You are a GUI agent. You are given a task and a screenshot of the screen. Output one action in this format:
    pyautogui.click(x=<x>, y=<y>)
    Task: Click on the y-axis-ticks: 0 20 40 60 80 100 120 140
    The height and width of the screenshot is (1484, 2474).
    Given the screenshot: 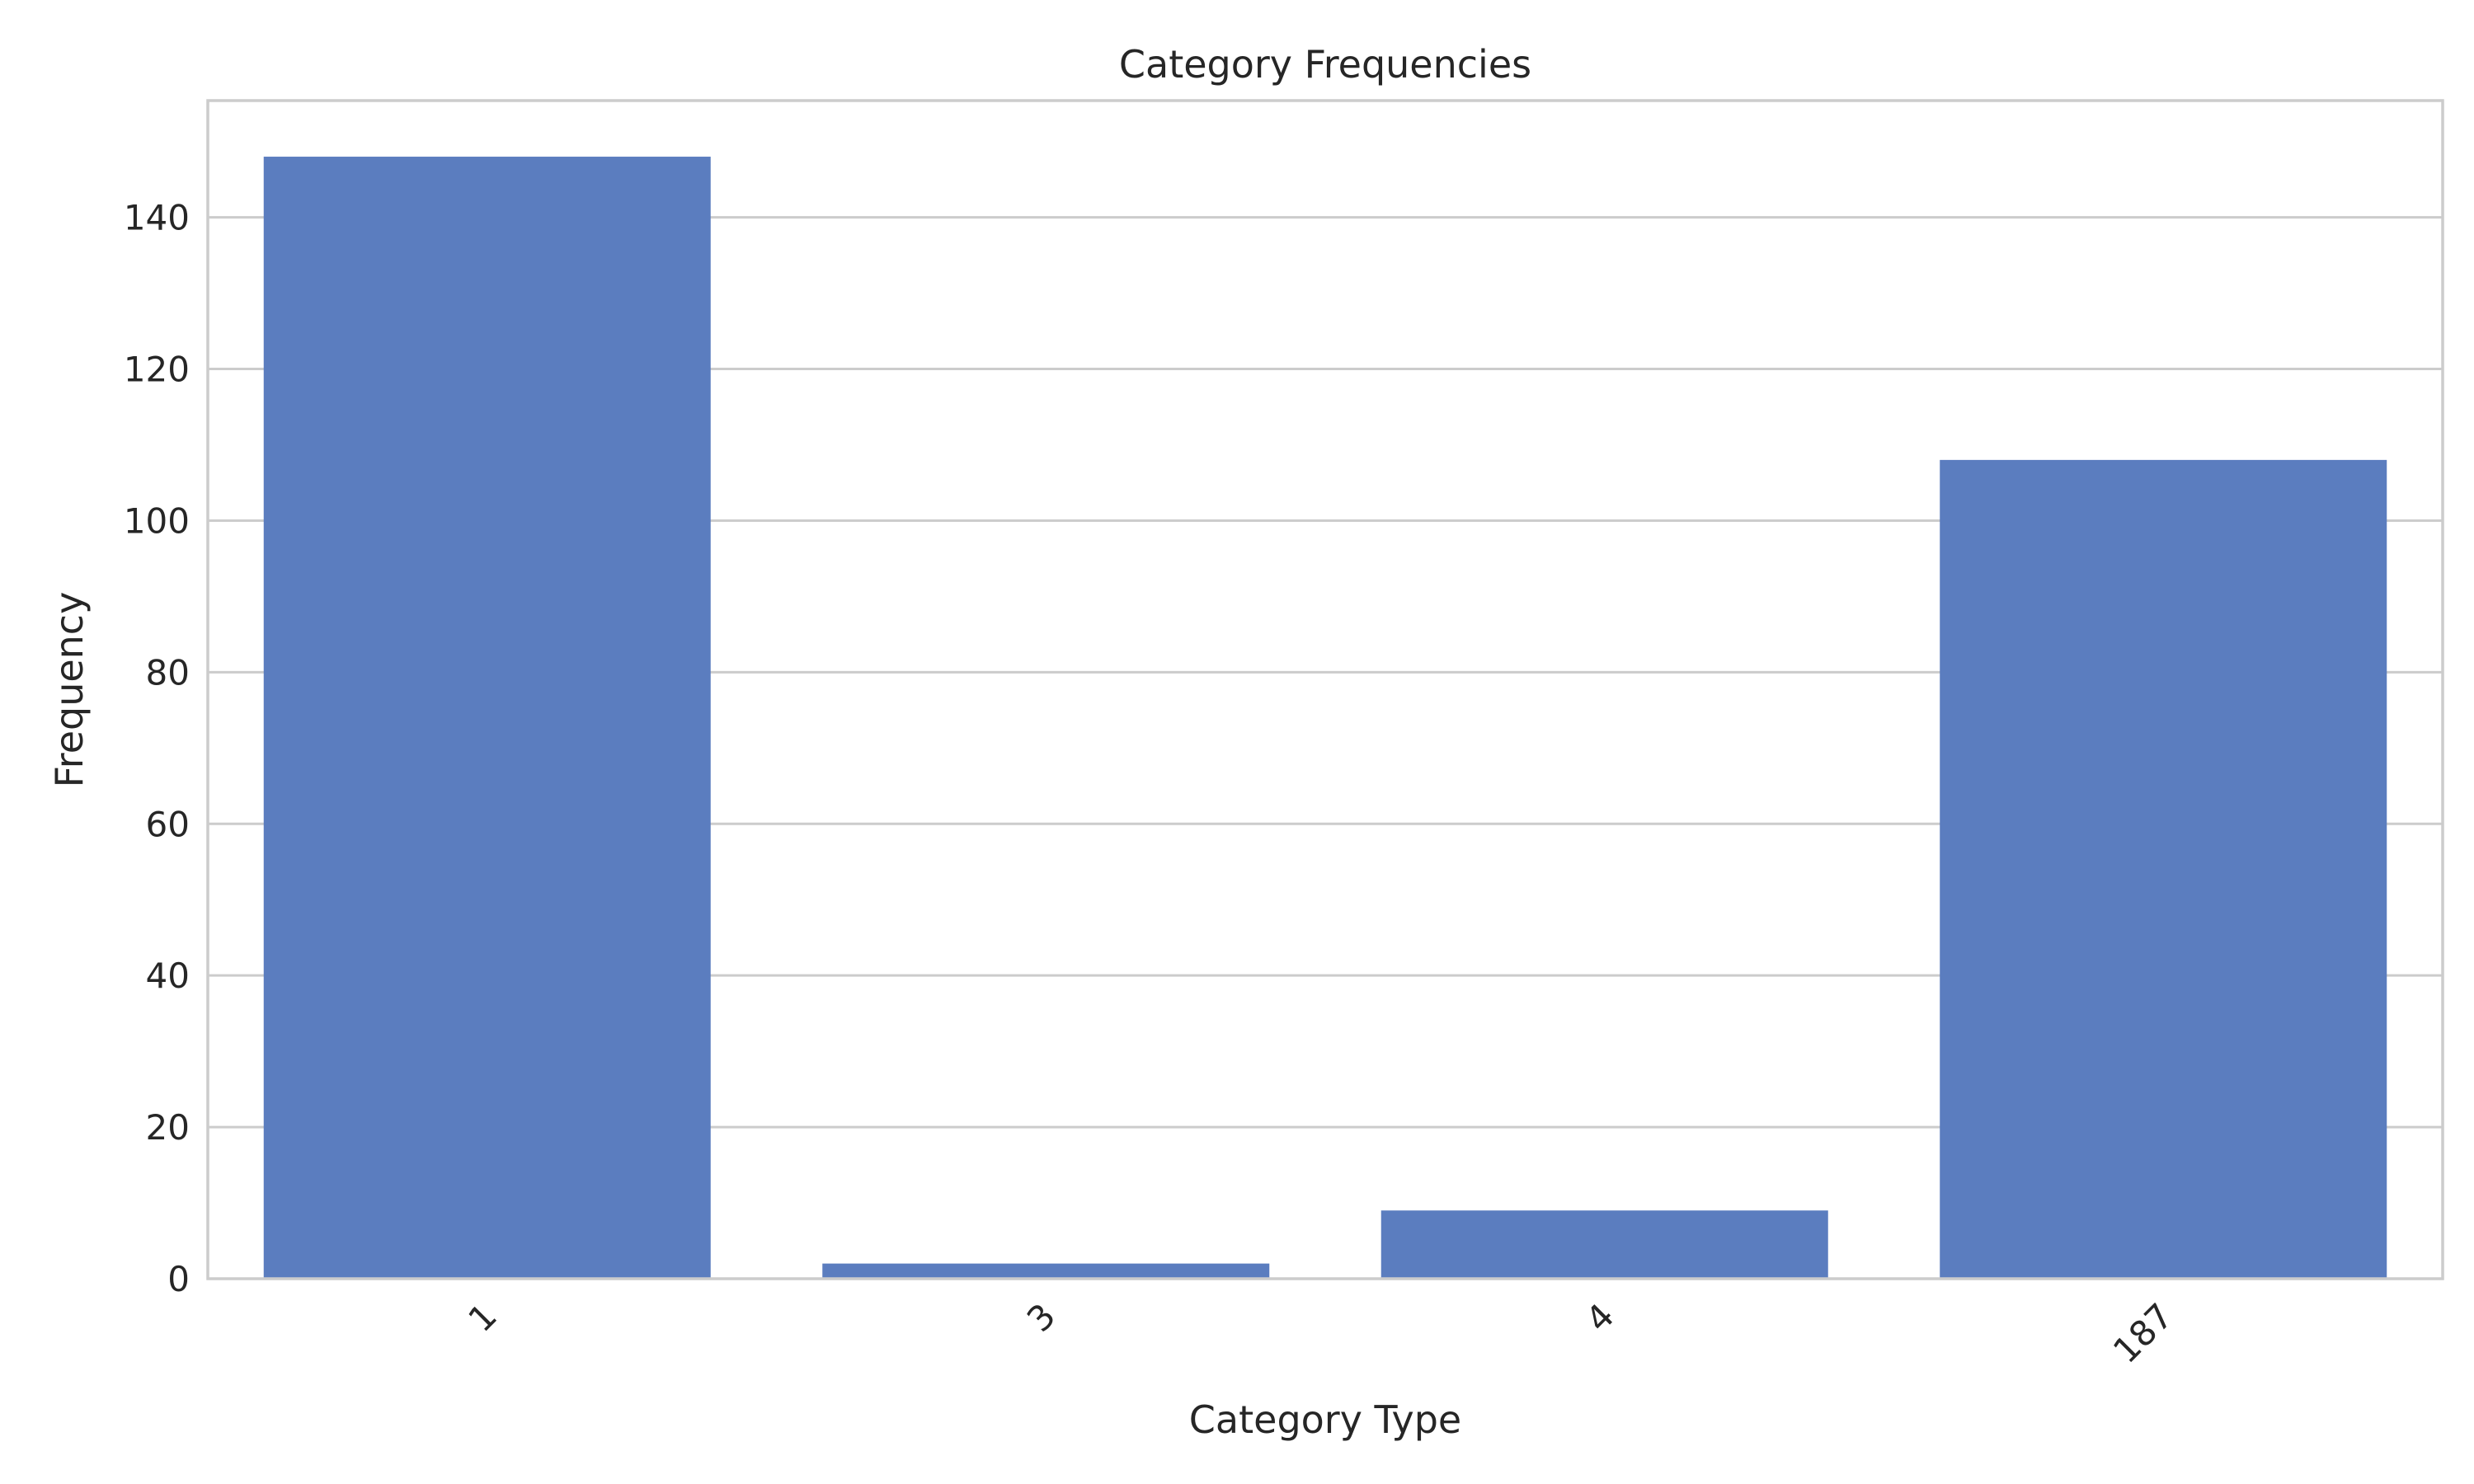 What is the action you would take?
    pyautogui.click(x=157, y=748)
    